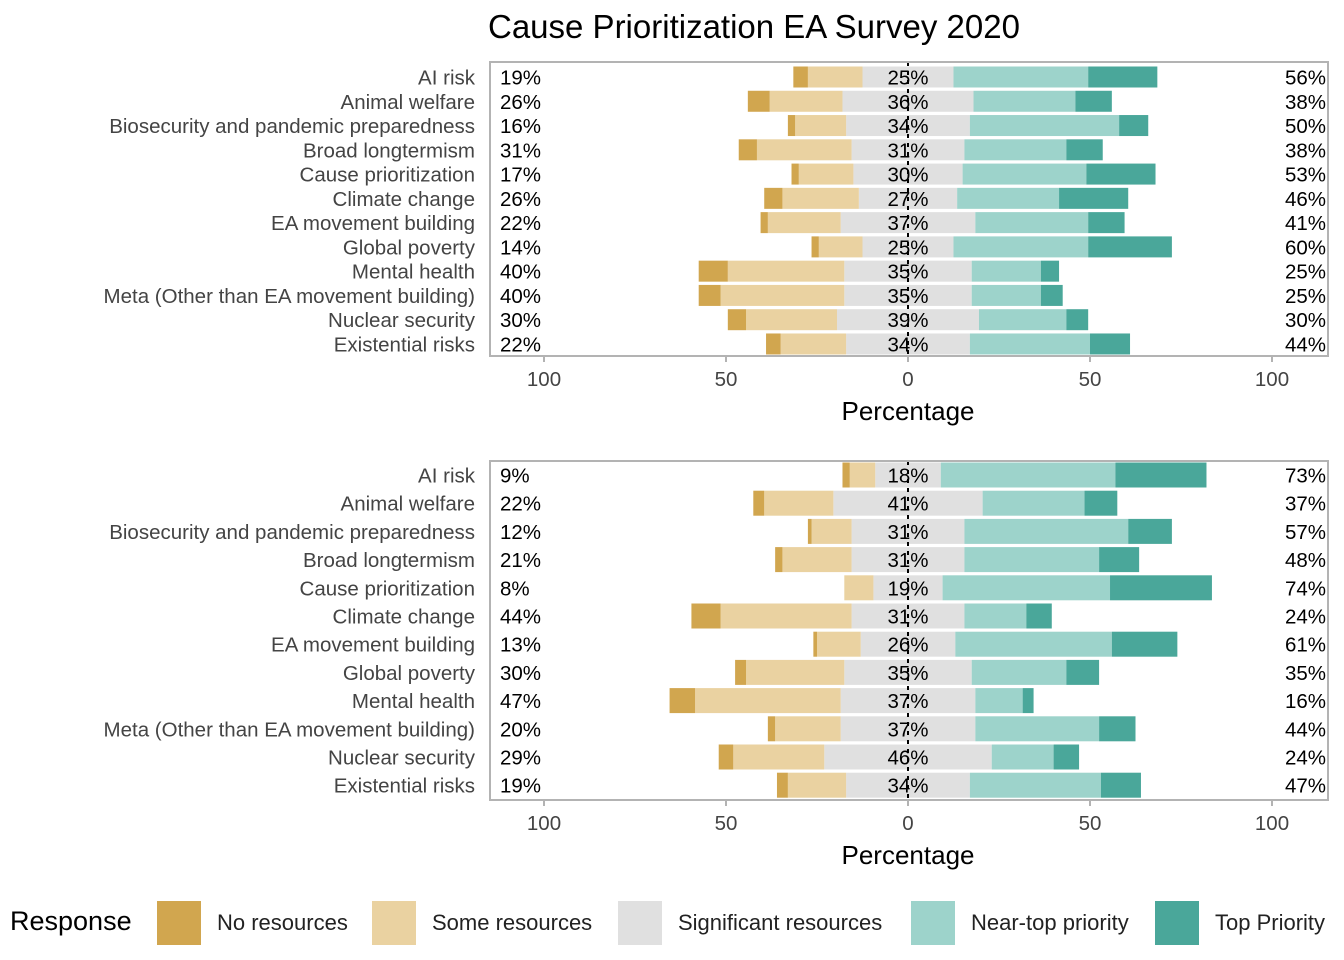  What do you see at coordinates (821, 126) in the screenshot?
I see `bar-some-resources-biosecurity-and-pandemic-preparedness` at bounding box center [821, 126].